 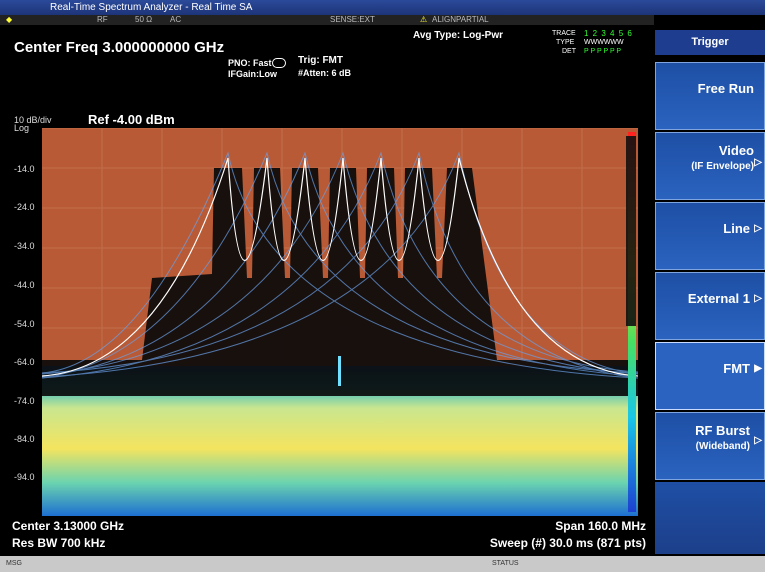 What do you see at coordinates (722, 446) in the screenshot?
I see `softkey-sublabel: (Wideband)` at bounding box center [722, 446].